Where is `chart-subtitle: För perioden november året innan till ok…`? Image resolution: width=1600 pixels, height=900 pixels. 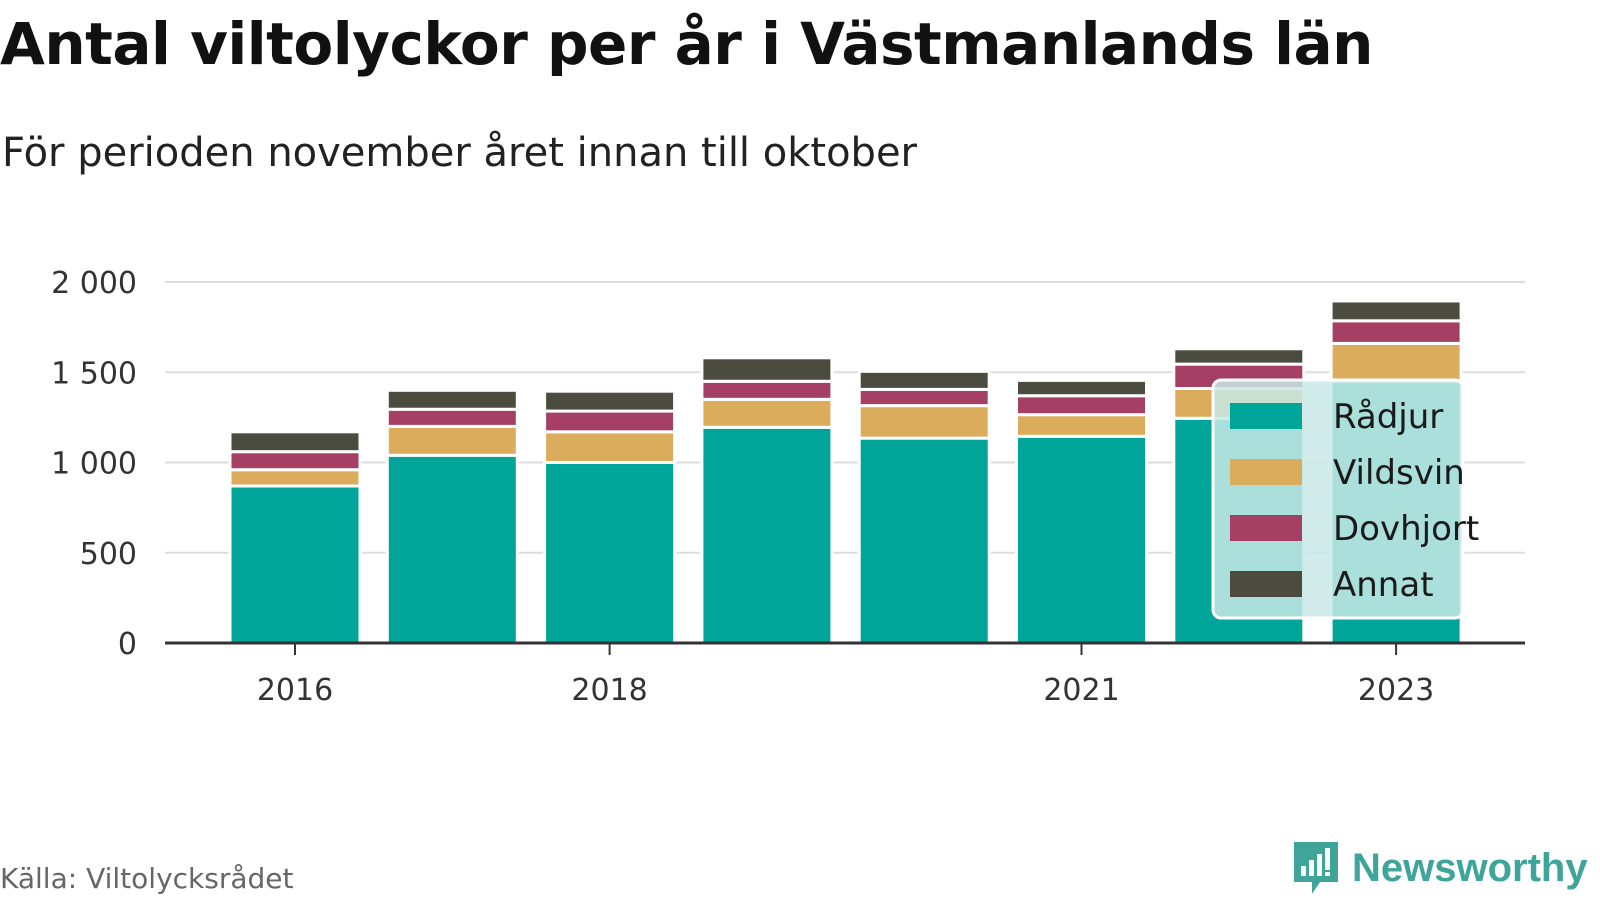
chart-subtitle: För perioden november året innan till ok… is located at coordinates (459, 153).